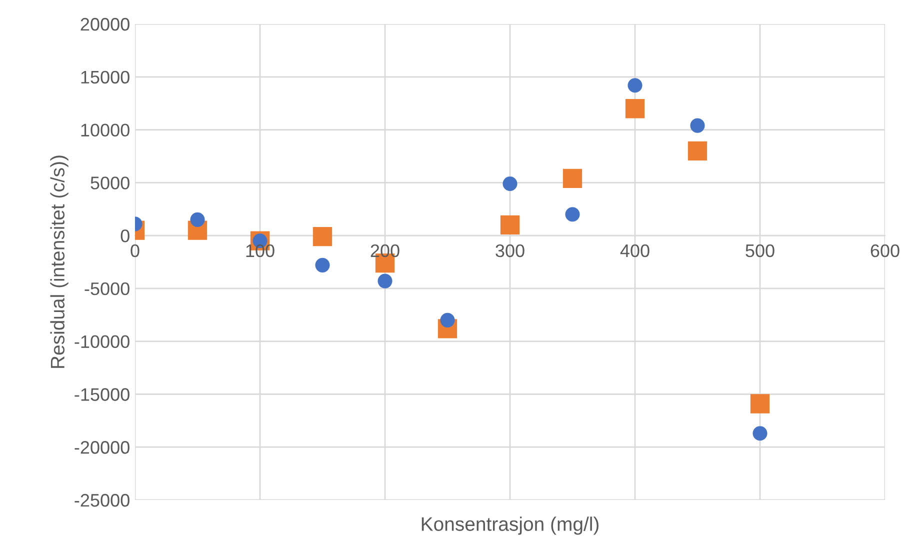 Image resolution: width=906 pixels, height=536 pixels. Describe the element at coordinates (510, 525) in the screenshot. I see `x-axis-title: Konsentrasjon (mg/l)` at that location.